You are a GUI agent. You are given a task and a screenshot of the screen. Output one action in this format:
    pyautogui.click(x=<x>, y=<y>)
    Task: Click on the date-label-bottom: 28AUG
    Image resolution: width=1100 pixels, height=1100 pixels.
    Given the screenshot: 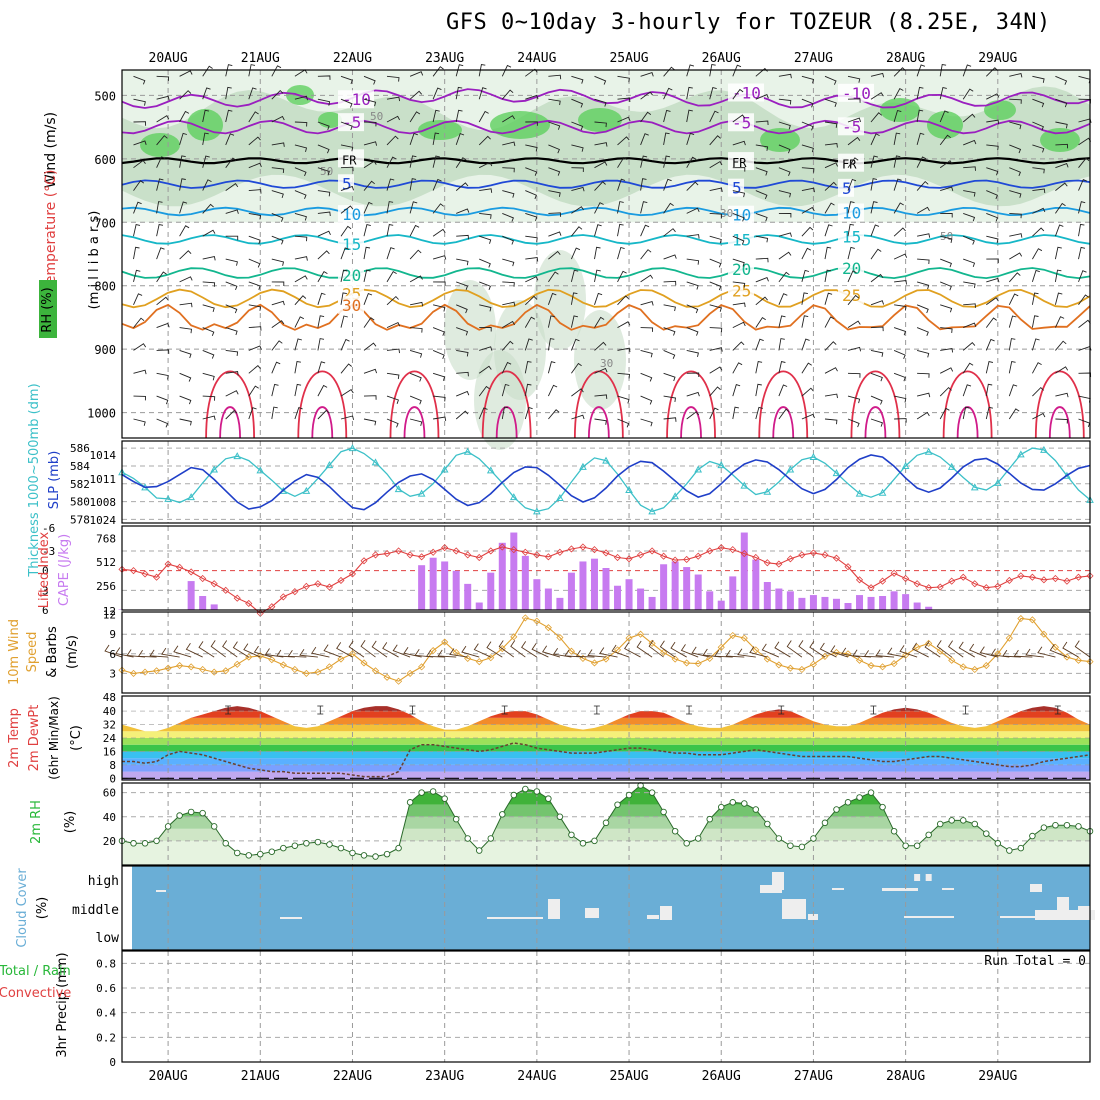 What is the action you would take?
    pyautogui.click(x=905, y=1076)
    